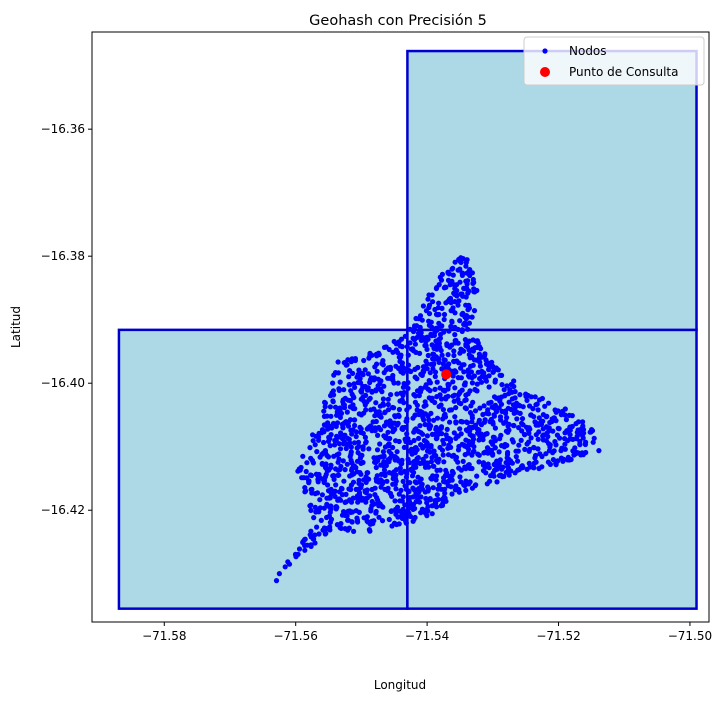  What do you see at coordinates (63, 383) in the screenshot?
I see `y-tick-label: −16.40` at bounding box center [63, 383].